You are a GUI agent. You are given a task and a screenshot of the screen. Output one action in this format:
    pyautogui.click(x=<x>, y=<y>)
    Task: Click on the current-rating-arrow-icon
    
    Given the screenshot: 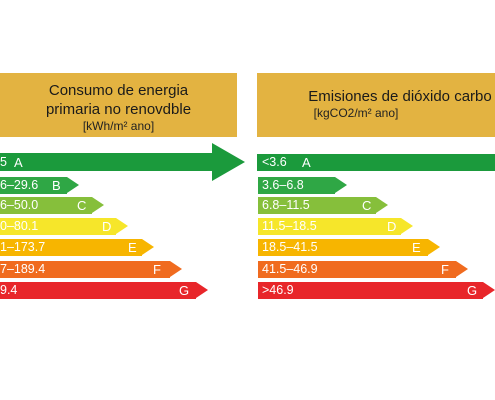 What is the action you would take?
    pyautogui.click(x=122, y=162)
    